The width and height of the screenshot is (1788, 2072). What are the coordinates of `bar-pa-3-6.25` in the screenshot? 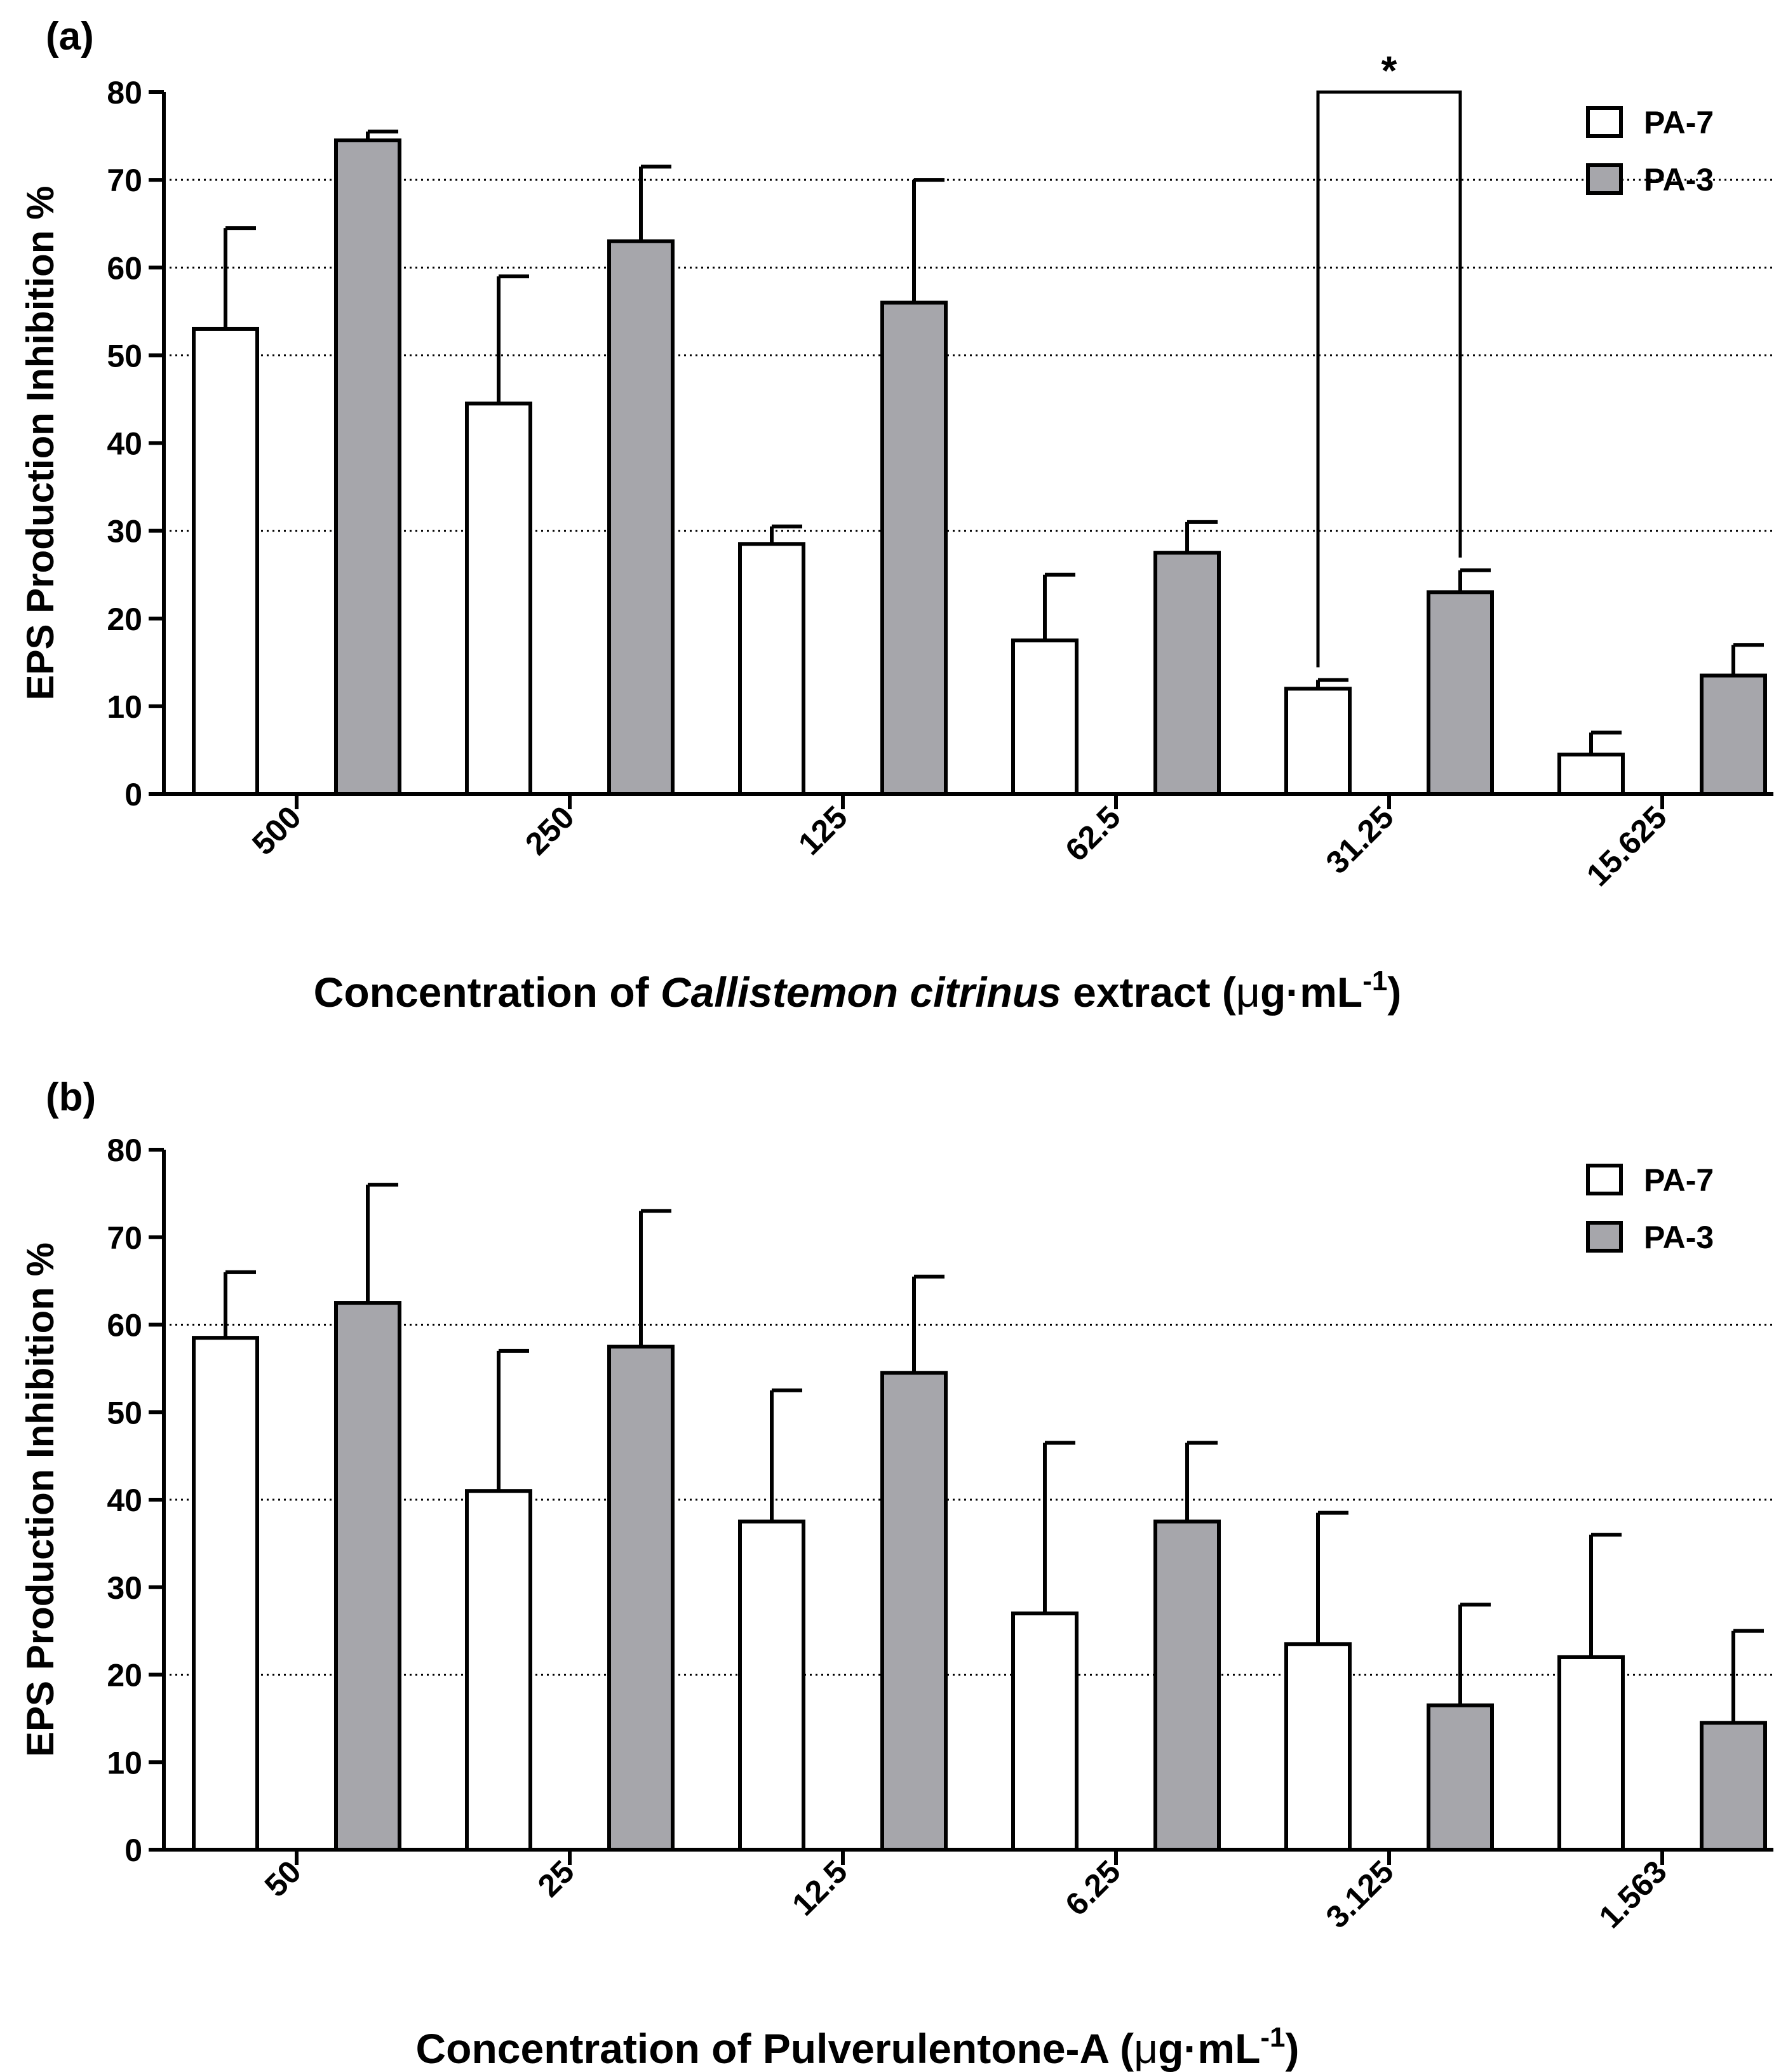 It's located at (1187, 1685).